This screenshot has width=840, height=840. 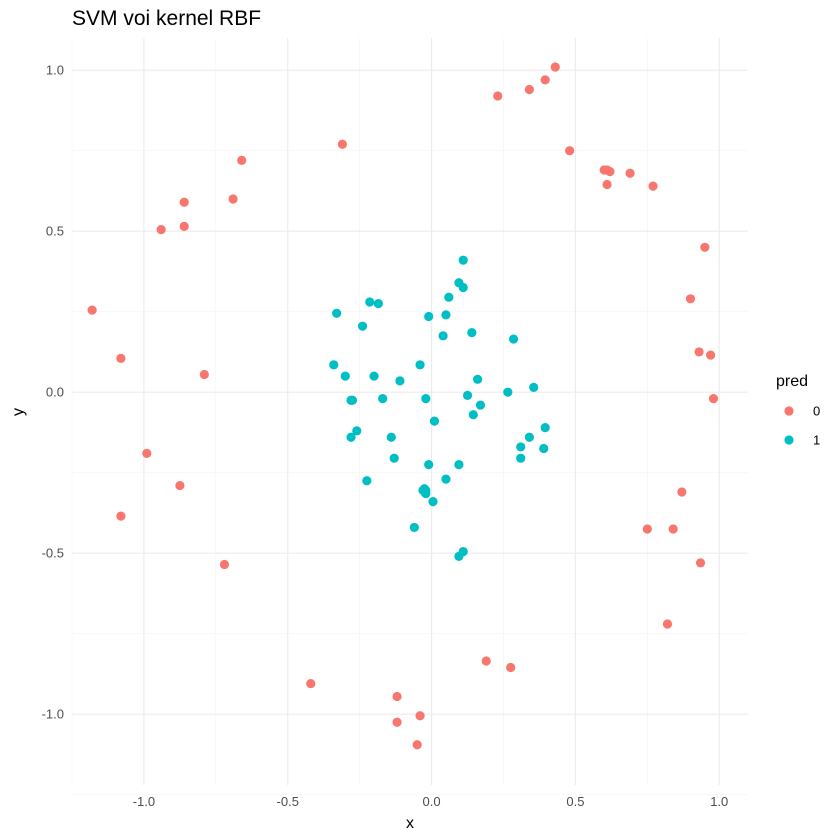 I want to click on x-tick-label: -1.0, so click(x=144, y=801).